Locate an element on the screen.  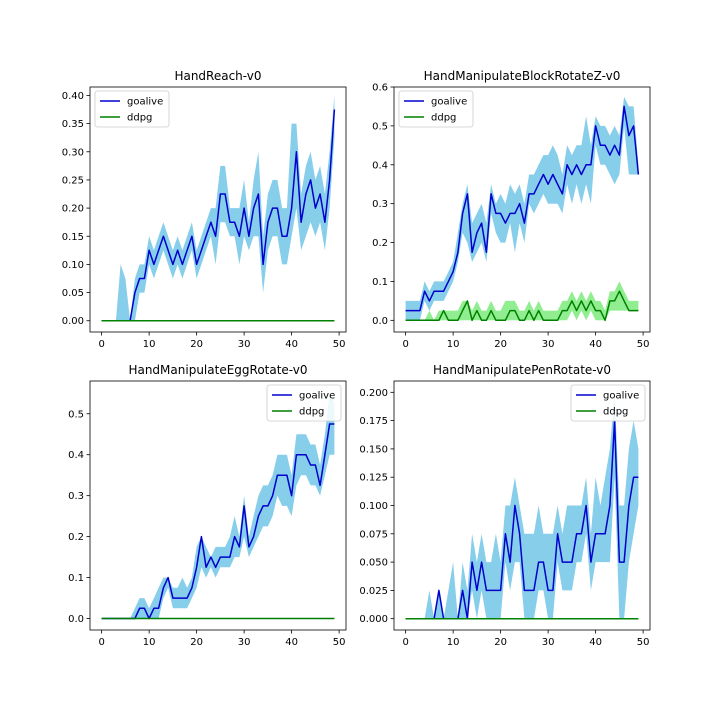
chart-title: HandManipulatePenRotate-v0 is located at coordinates (522, 370).